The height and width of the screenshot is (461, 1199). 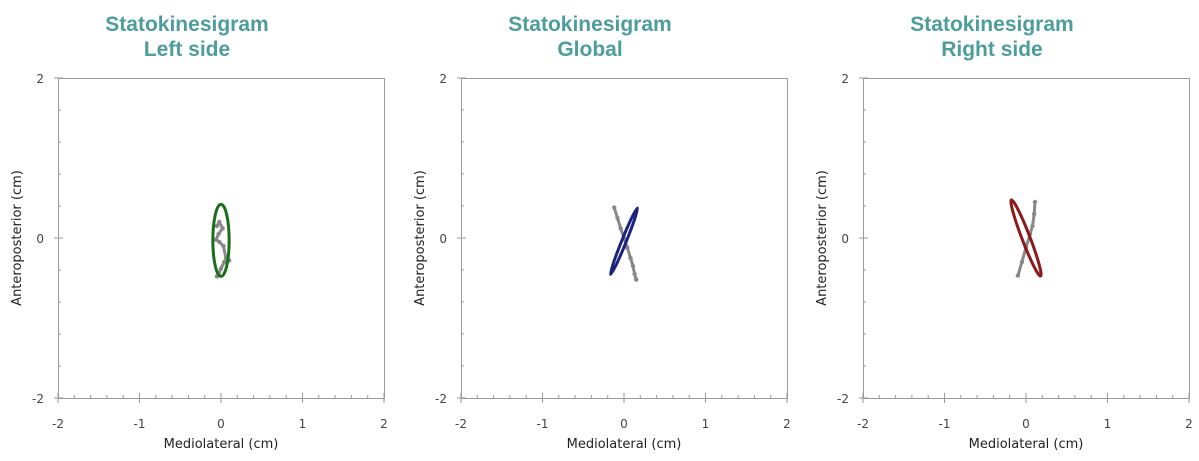 What do you see at coordinates (589, 49) in the screenshot?
I see `chart-title-line-2: Global` at bounding box center [589, 49].